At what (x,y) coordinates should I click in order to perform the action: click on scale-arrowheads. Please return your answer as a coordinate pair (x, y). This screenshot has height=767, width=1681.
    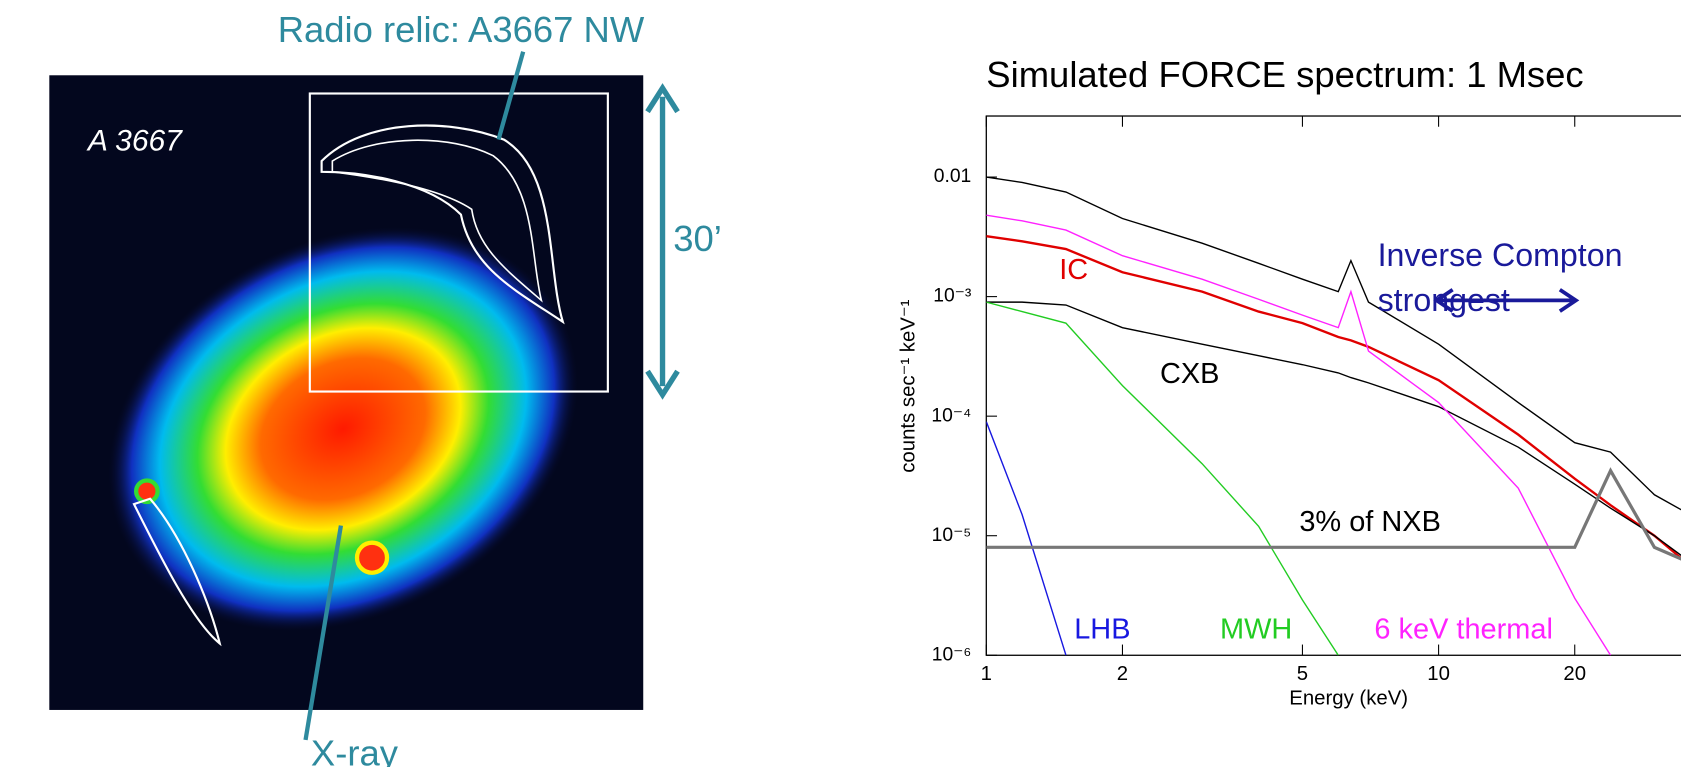
    Looking at the image, I should click on (662, 241).